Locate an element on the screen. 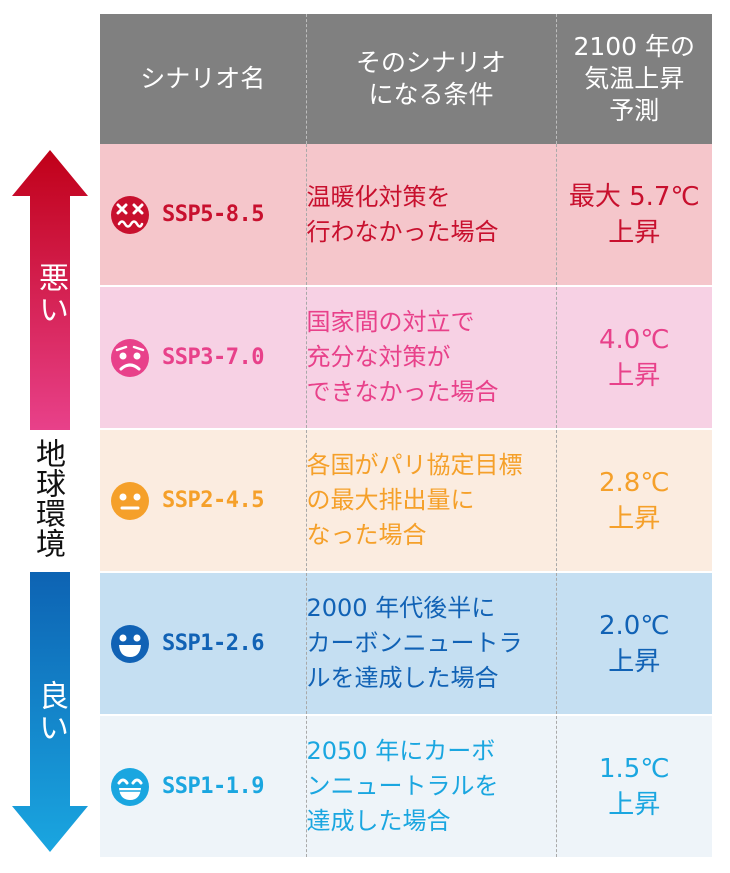 The width and height of the screenshot is (730, 873). table-row: SSP3-7.0 国家間の対立で 充分な対策ができなかった場合 4.0℃ 上昇 is located at coordinates (406, 358).